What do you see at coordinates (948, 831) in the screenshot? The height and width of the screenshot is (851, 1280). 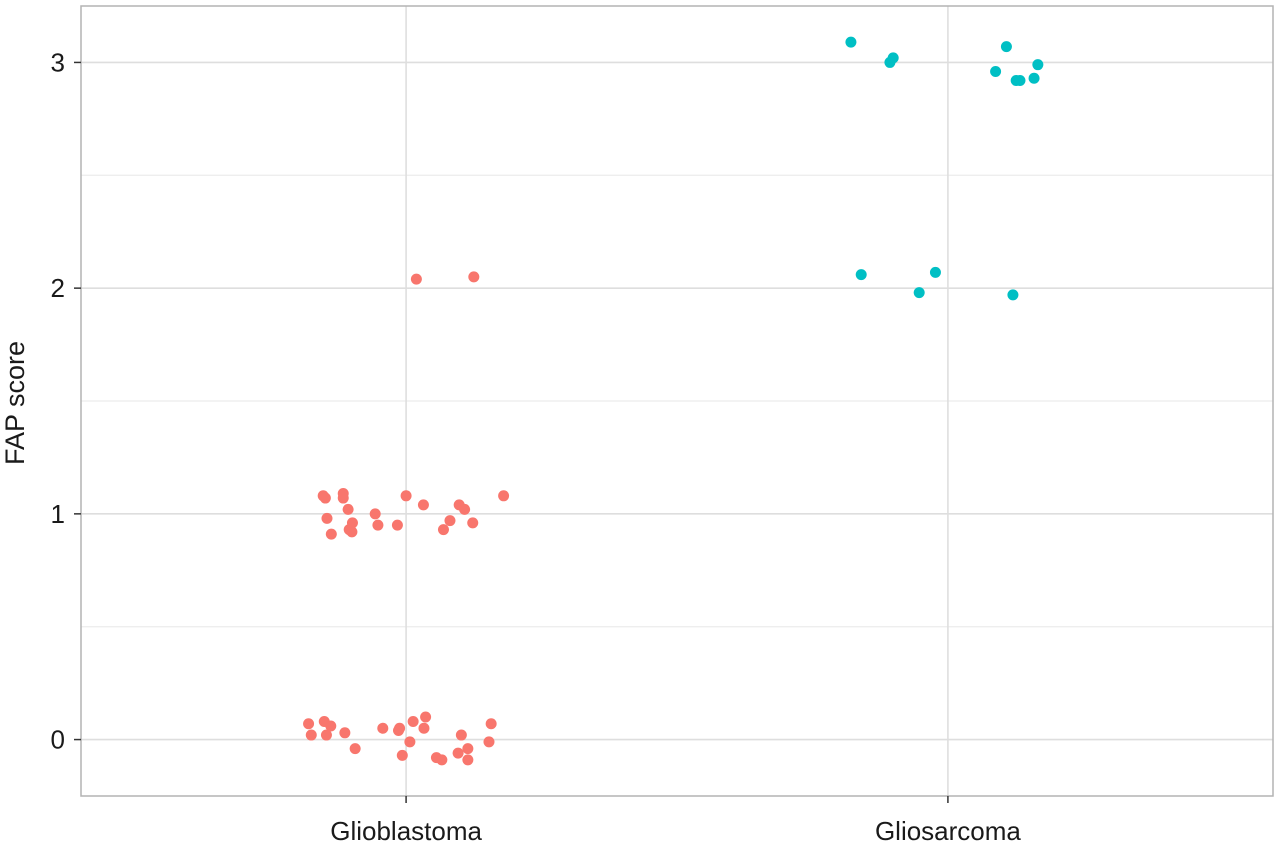 I see `x-tick-label: Gliosarcoma` at bounding box center [948, 831].